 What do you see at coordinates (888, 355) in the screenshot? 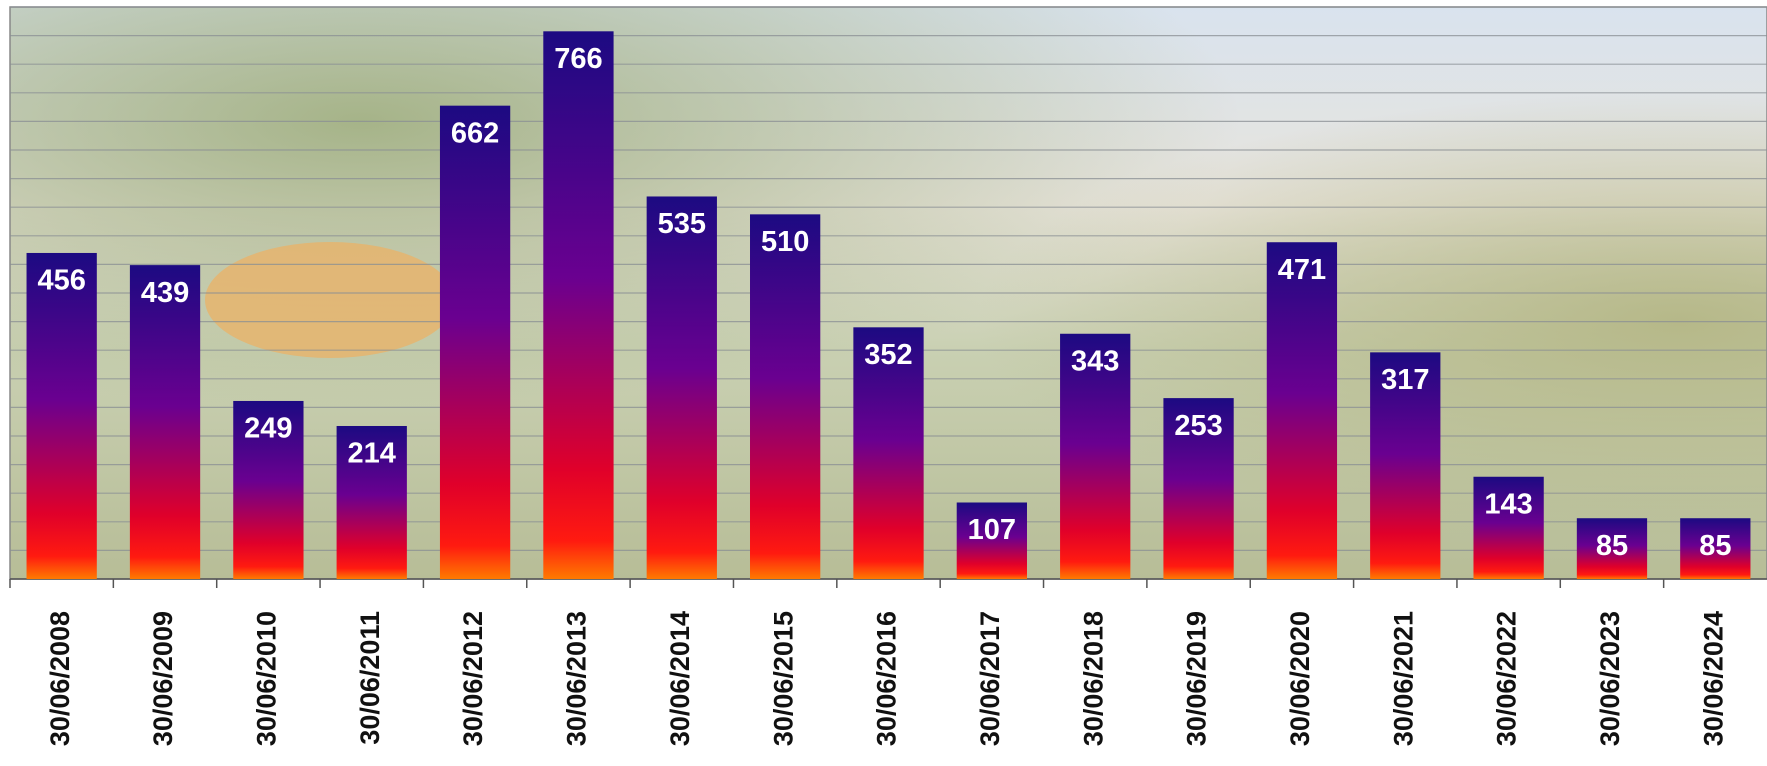
I see `value-label: 352` at bounding box center [888, 355].